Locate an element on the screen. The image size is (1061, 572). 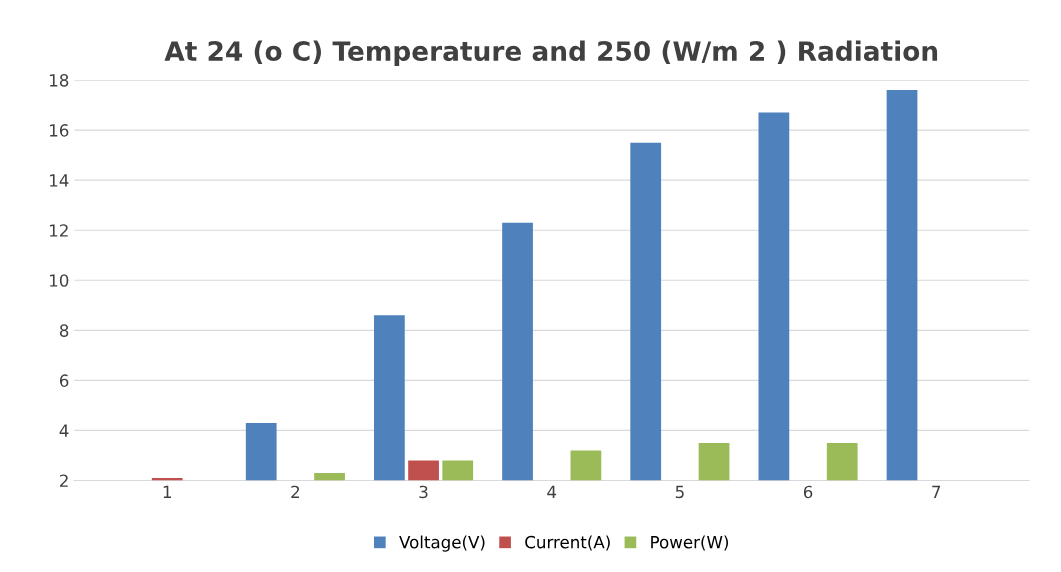
x-tick-label: 2 is located at coordinates (295, 492).